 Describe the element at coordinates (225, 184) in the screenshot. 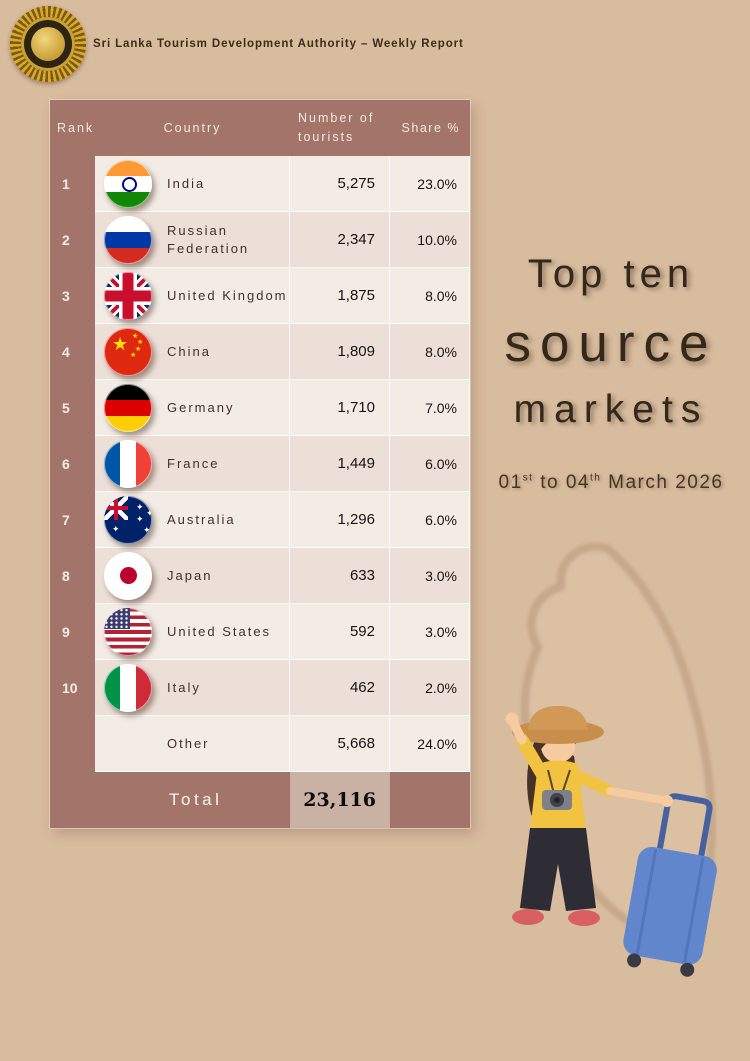

I see `country-cell: India` at that location.